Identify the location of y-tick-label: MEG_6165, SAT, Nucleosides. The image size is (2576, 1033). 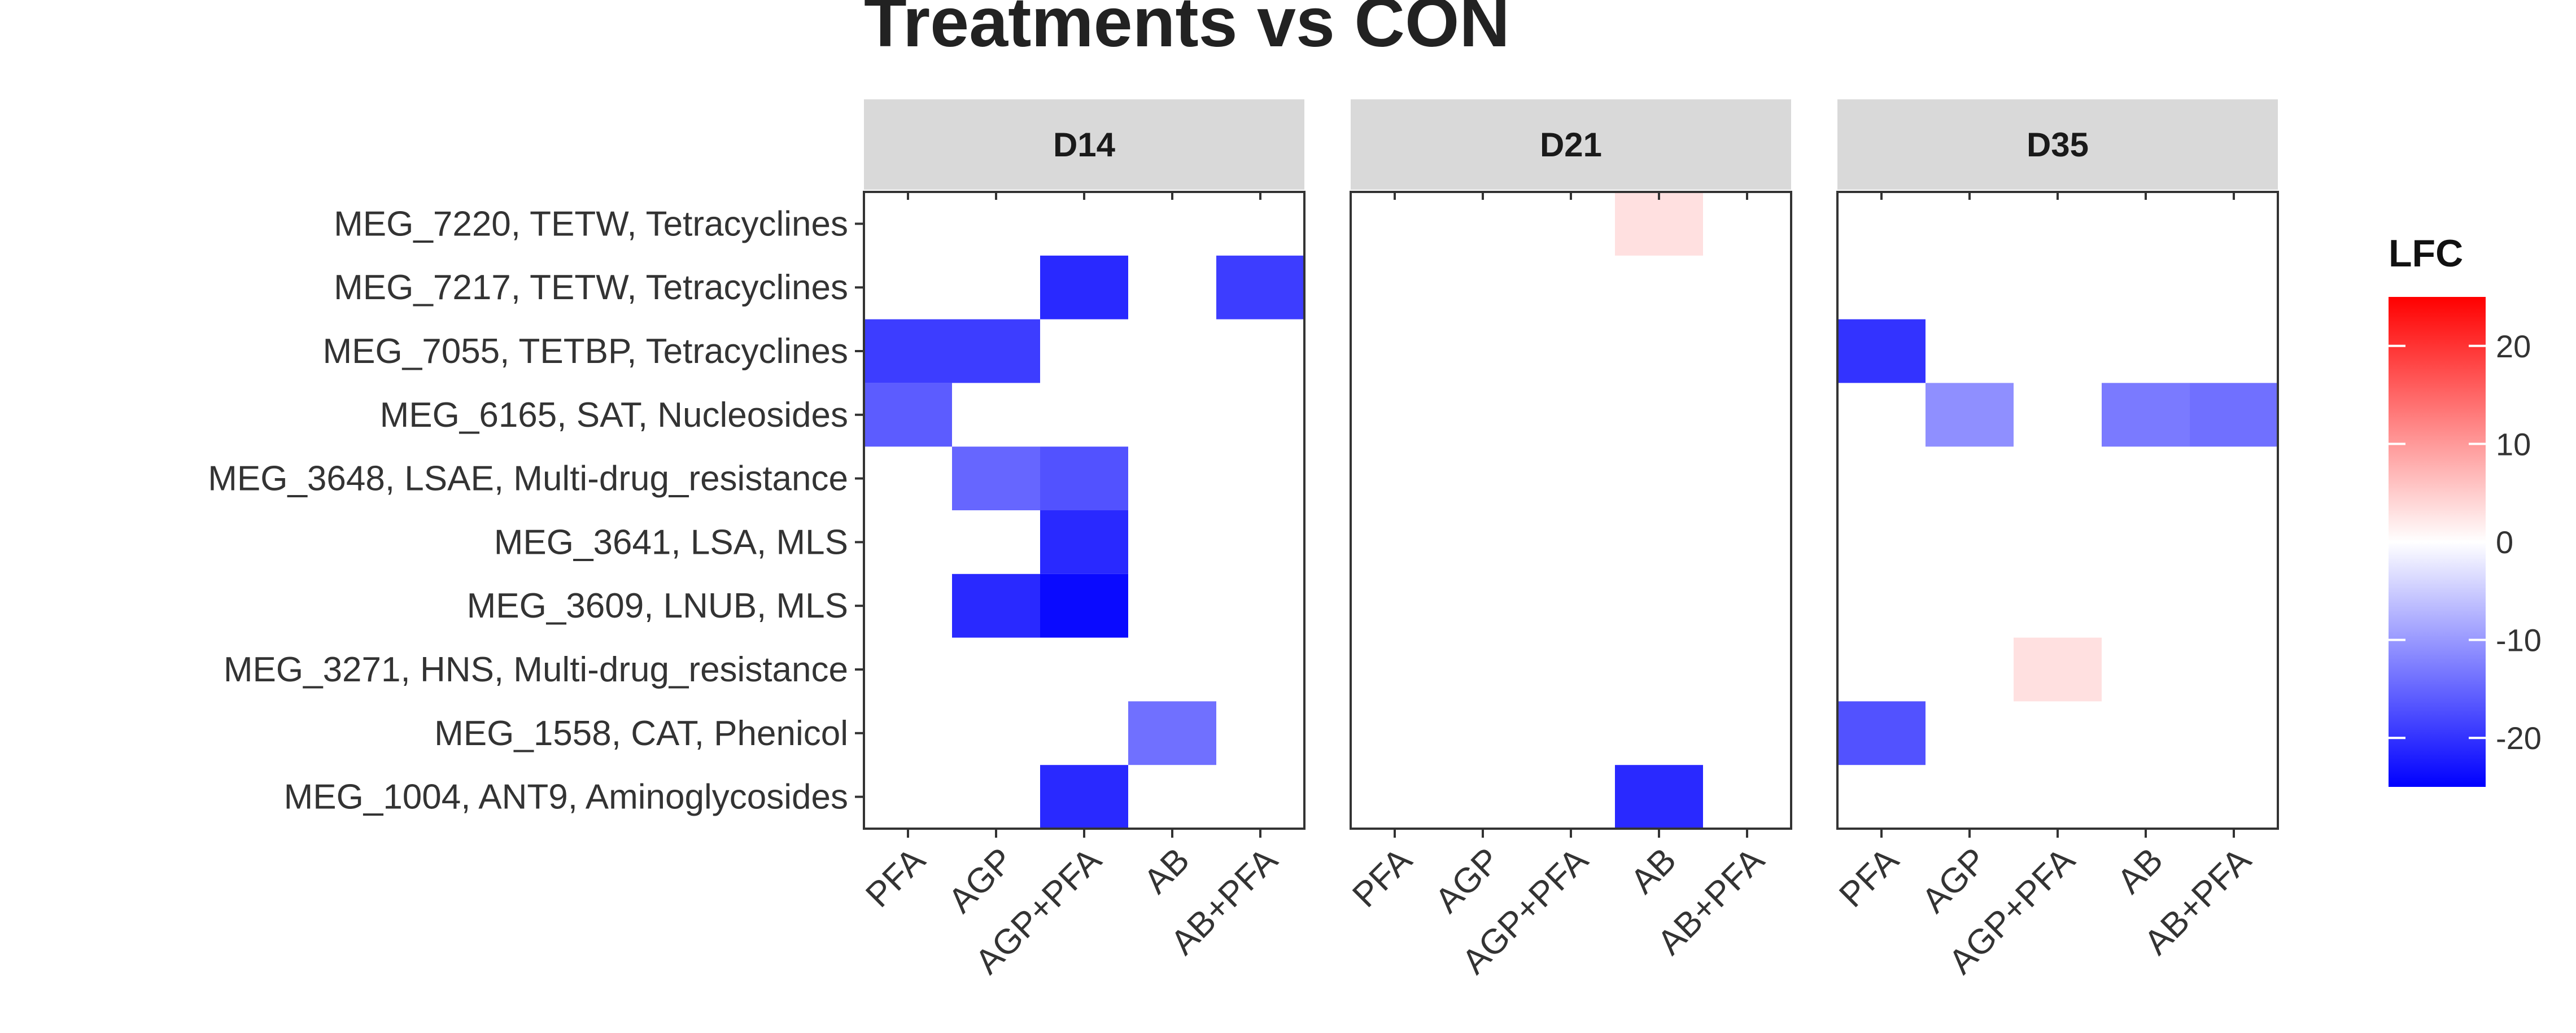
(614, 416).